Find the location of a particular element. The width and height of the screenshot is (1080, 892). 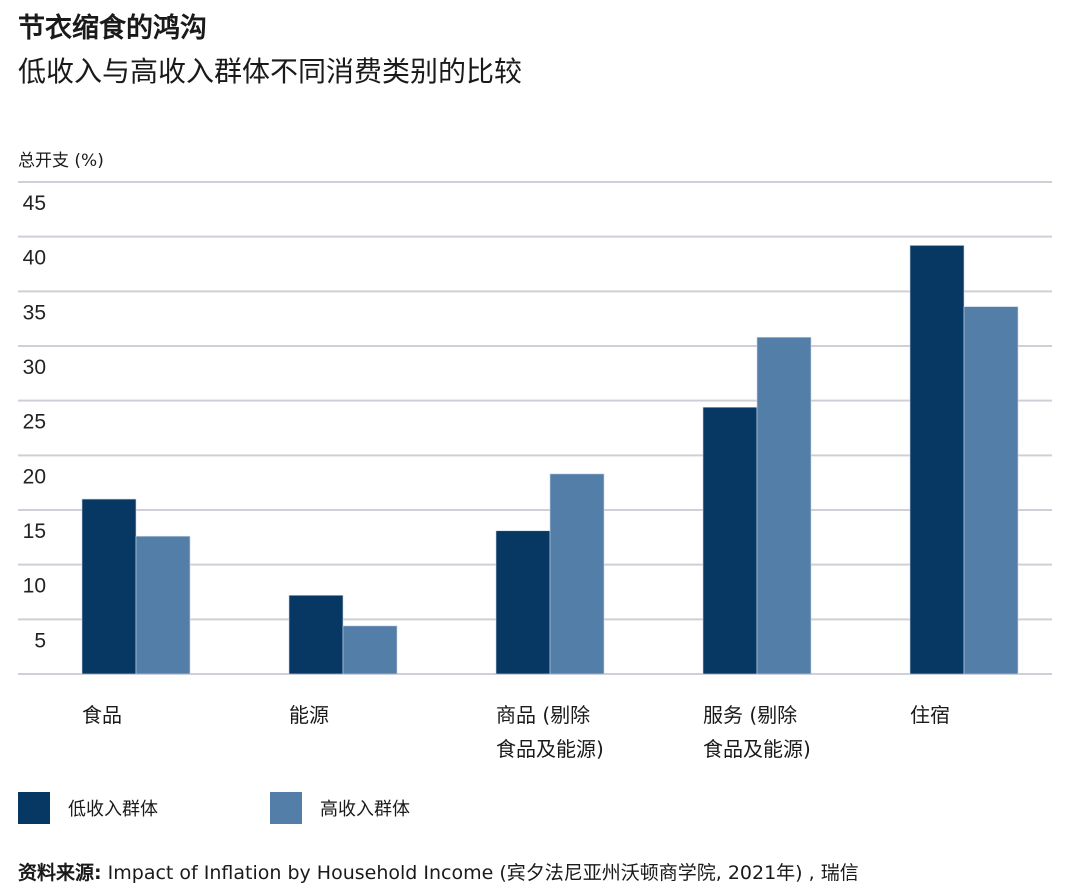

chart-title: 节衣缩食的鸿沟 is located at coordinates (112, 28).